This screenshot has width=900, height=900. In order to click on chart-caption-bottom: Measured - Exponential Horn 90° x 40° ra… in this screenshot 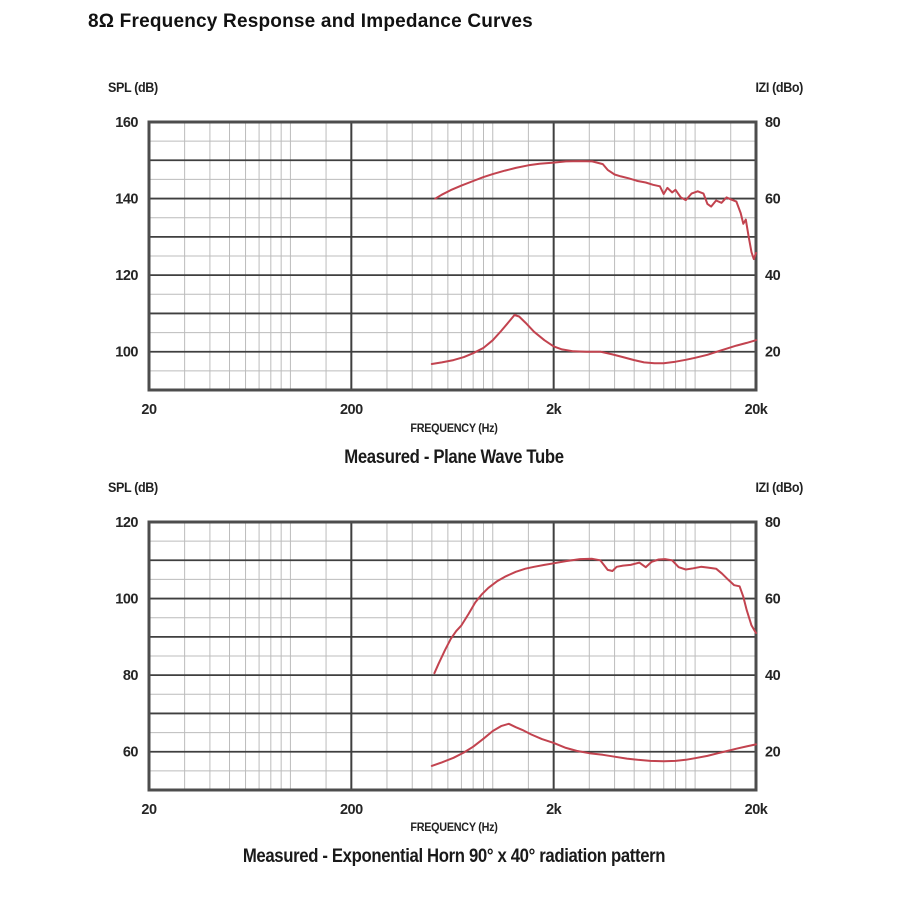, I will do `click(454, 856)`.